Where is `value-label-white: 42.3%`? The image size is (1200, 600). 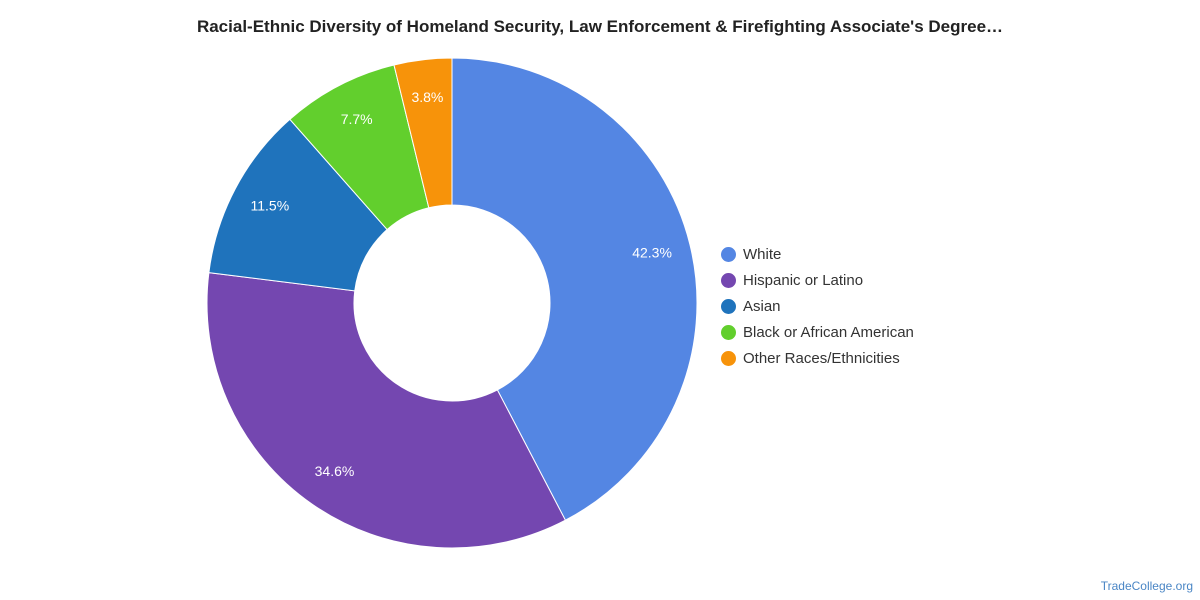
value-label-white: 42.3% is located at coordinates (652, 253).